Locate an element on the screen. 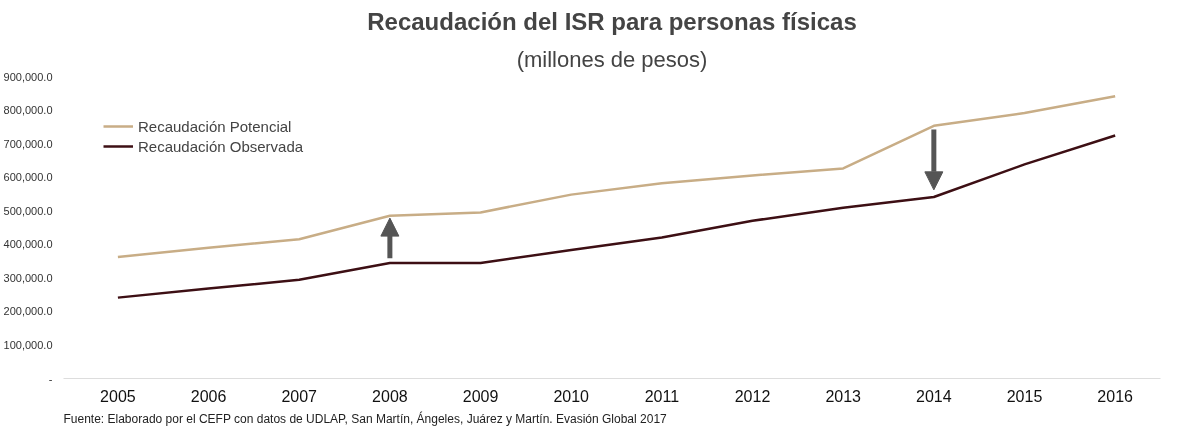  x-tick-label: 2012 is located at coordinates (752, 396).